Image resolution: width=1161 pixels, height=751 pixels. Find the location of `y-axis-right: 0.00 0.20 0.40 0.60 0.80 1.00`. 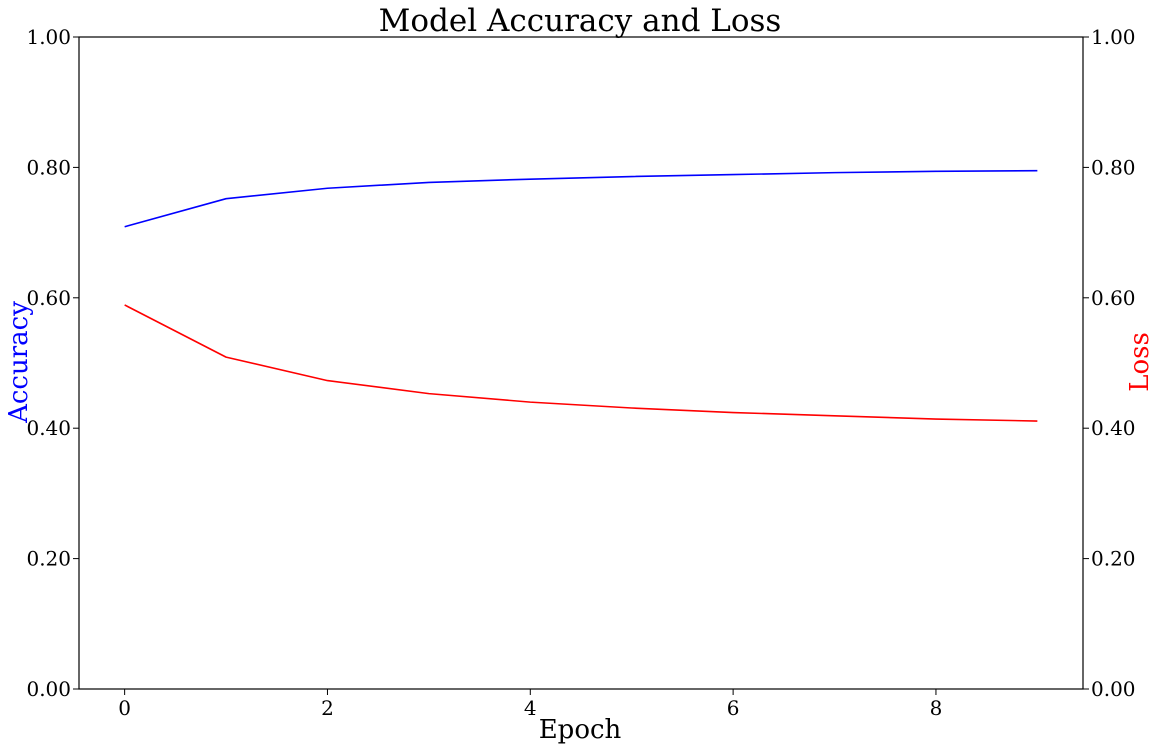

y-axis-right: 0.00 0.20 0.40 0.60 0.80 1.00 is located at coordinates (1109, 363).